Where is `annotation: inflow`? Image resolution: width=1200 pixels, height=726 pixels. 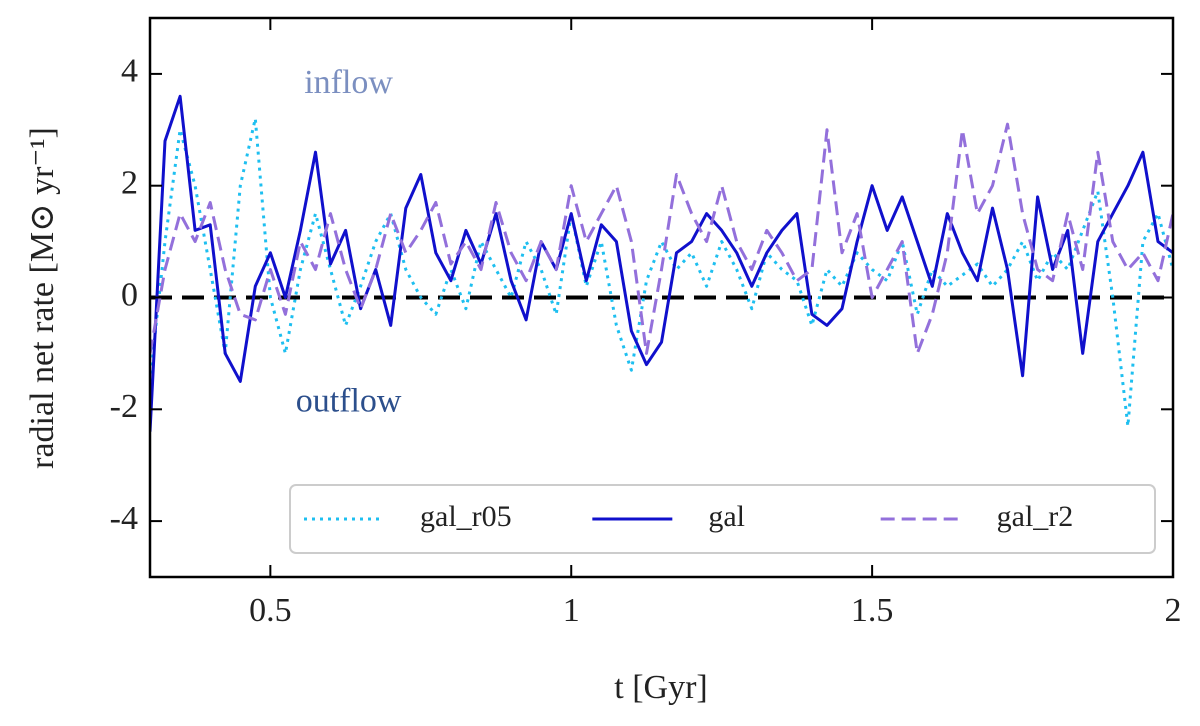
annotation: inflow is located at coordinates (348, 82).